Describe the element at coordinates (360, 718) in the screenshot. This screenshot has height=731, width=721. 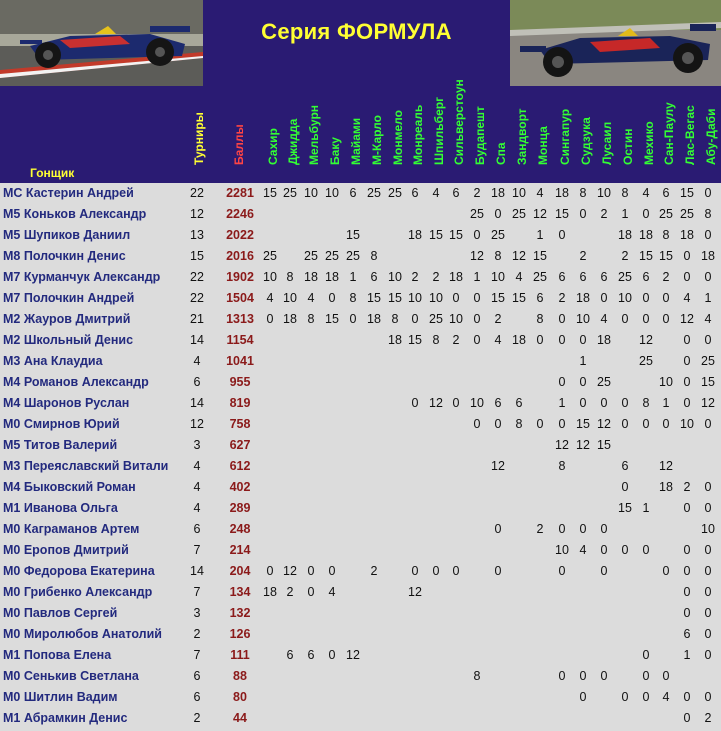
I see `table-row: М1 Абрамкин Денис 2 44 0 2` at that location.